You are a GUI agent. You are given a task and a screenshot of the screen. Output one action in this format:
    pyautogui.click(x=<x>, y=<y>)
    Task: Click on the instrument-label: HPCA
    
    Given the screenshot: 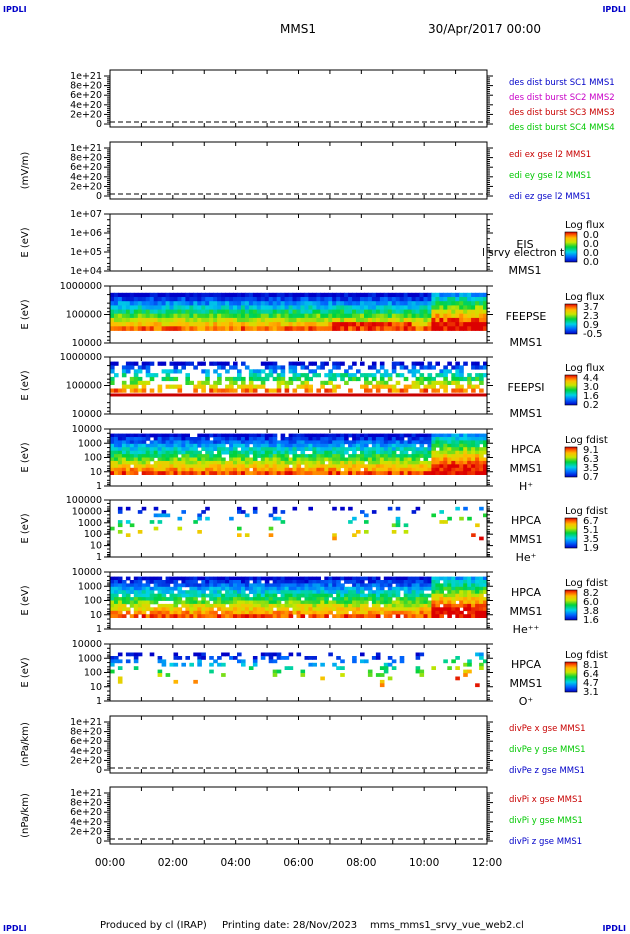 What is the action you would take?
    pyautogui.click(x=526, y=592)
    